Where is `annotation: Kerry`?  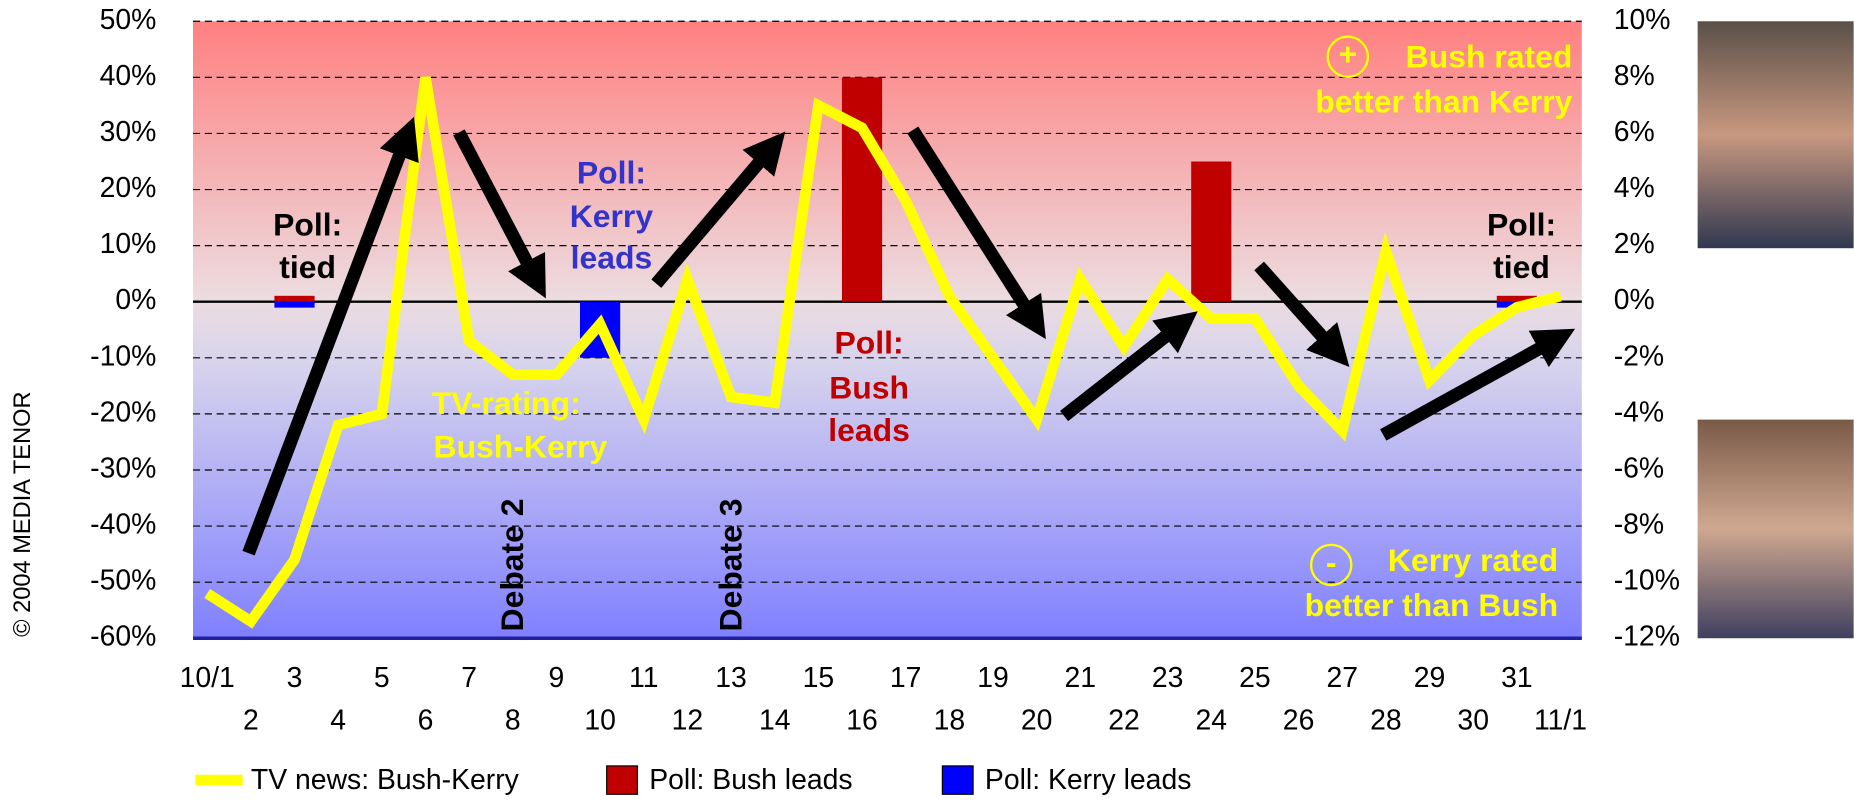 annotation: Kerry is located at coordinates (612, 216).